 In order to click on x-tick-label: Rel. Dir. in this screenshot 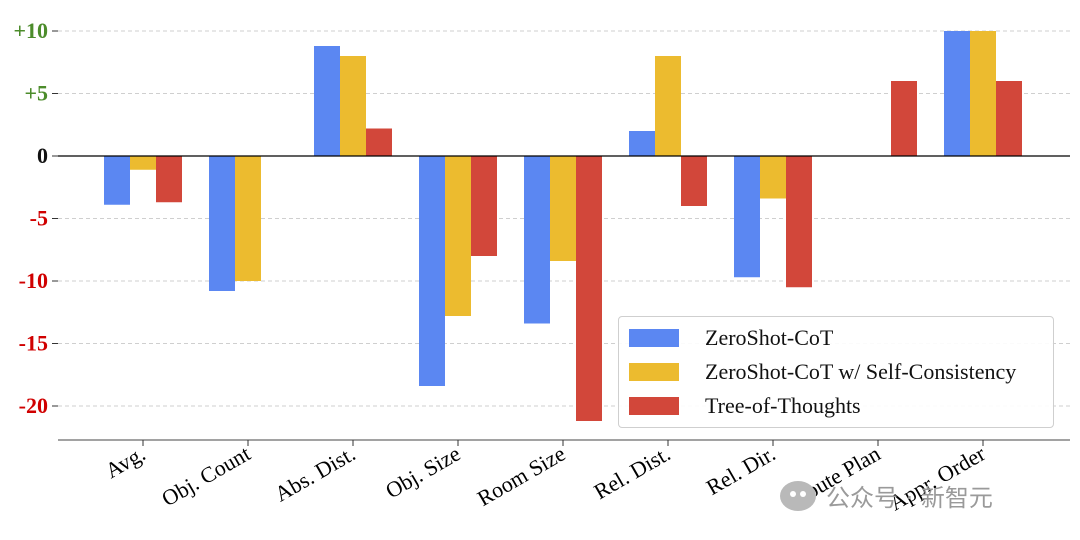, I will do `click(741, 470)`.